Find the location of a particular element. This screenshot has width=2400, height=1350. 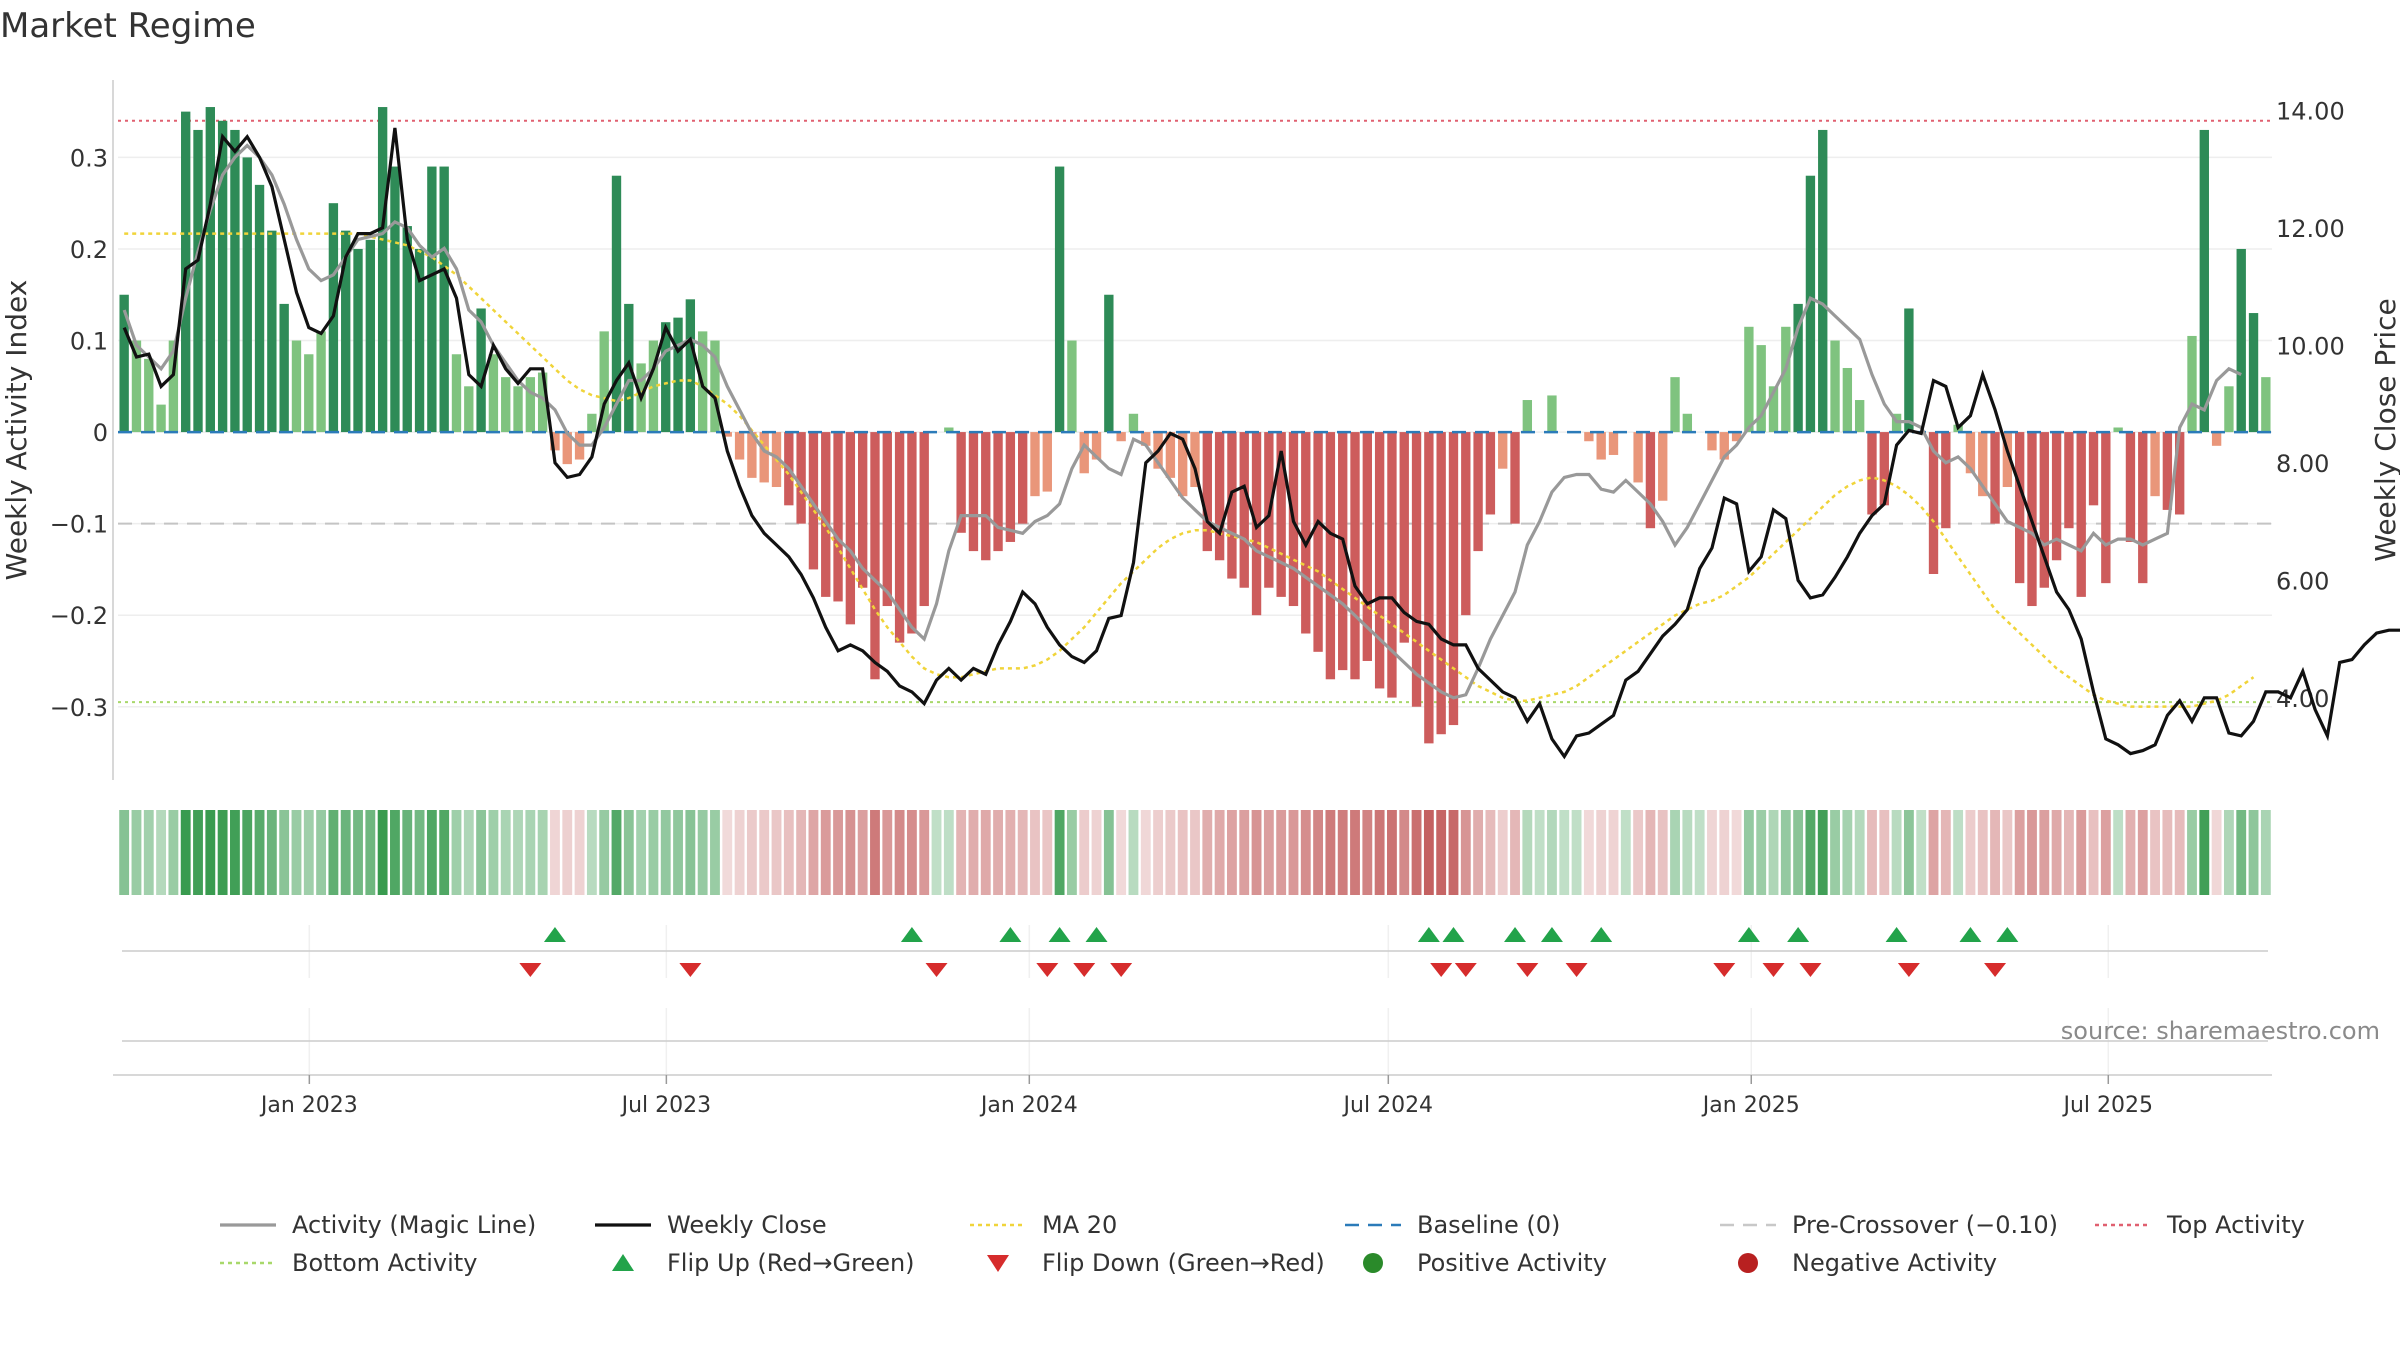

legend-item: Activity (Magic Line) is located at coordinates (378, 1225).